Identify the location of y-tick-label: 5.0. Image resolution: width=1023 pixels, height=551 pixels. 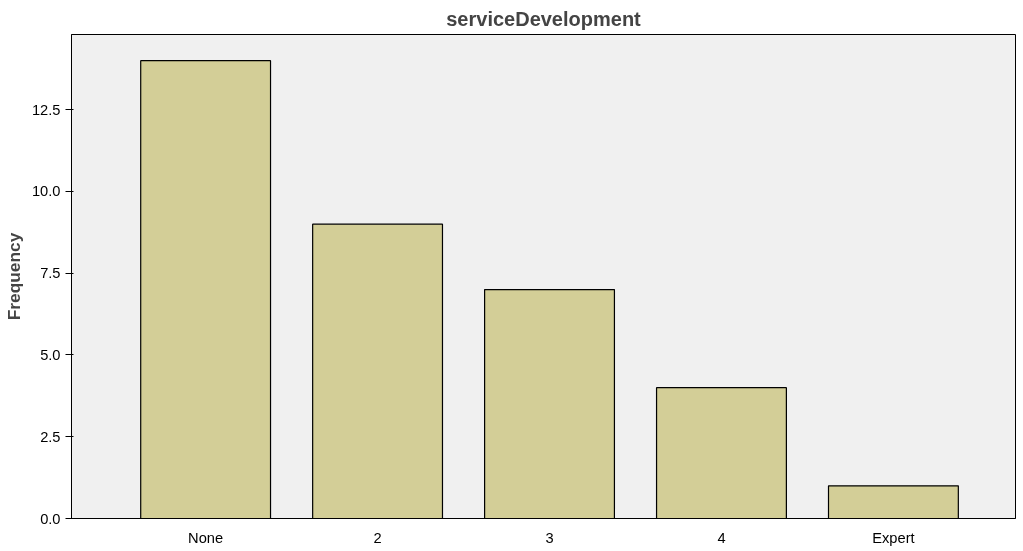
(50, 354).